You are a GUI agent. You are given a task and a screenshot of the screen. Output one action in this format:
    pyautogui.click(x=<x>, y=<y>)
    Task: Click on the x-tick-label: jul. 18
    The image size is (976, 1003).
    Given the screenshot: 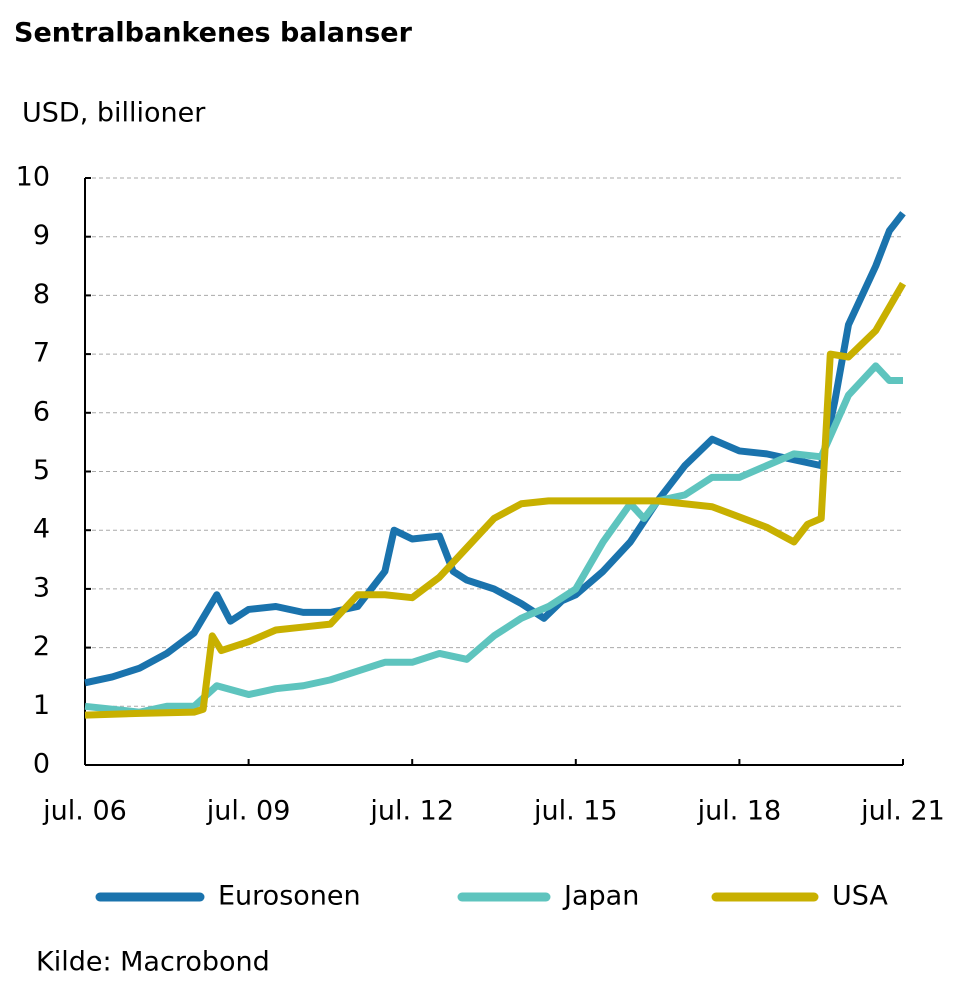 What is the action you would take?
    pyautogui.click(x=739, y=811)
    